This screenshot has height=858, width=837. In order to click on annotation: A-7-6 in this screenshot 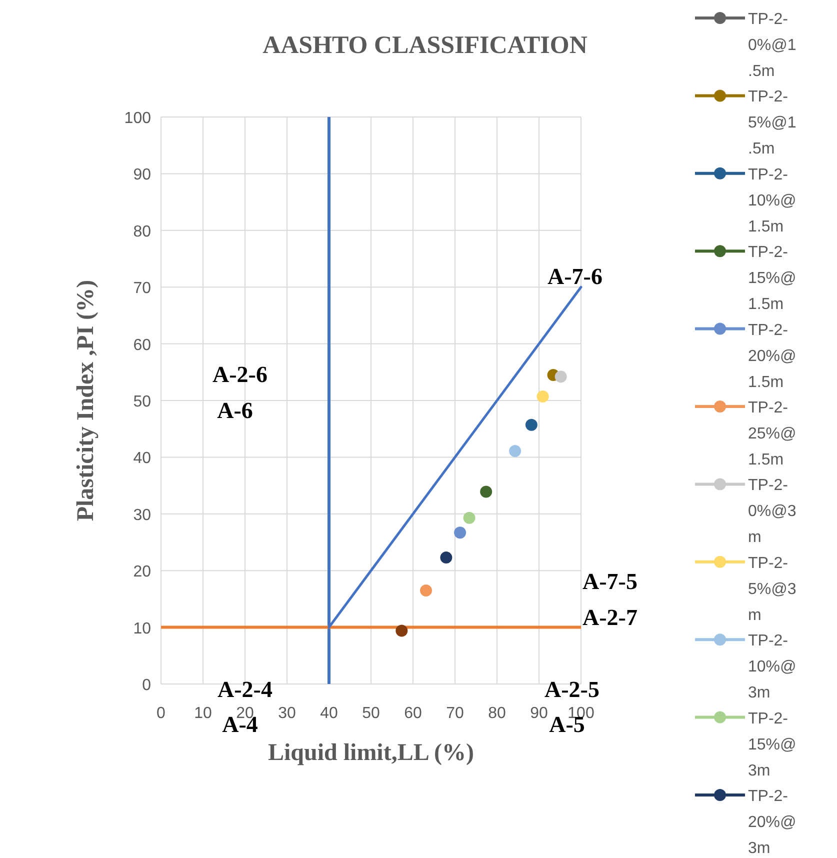, I will do `click(575, 276)`.